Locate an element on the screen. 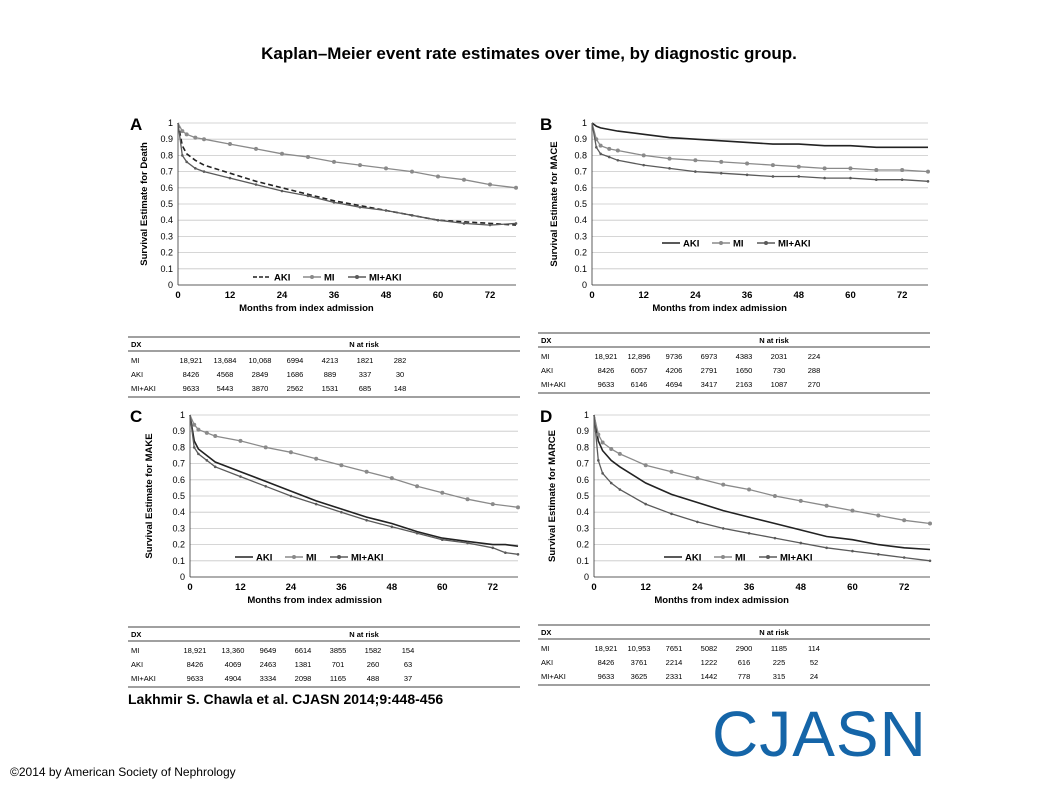 Image resolution: width=1058 pixels, height=793 pixels. y-tick-label: 0.6 is located at coordinates (582, 480).